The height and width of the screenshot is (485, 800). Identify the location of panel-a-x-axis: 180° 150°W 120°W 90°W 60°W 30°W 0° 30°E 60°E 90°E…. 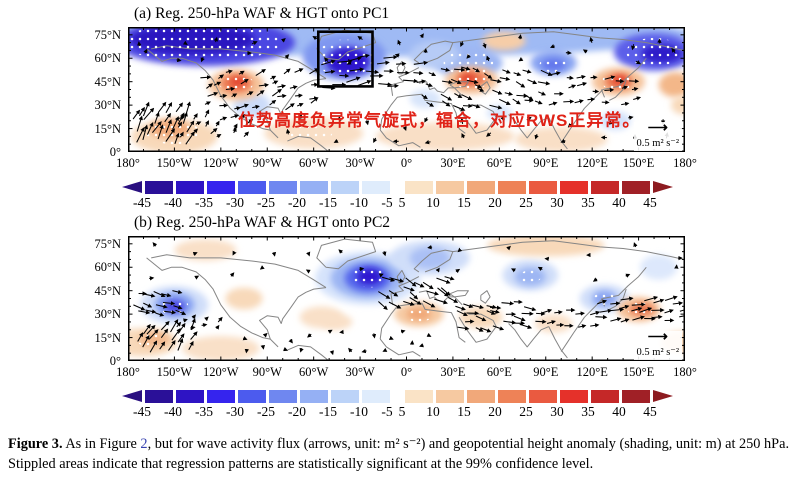
(406, 164).